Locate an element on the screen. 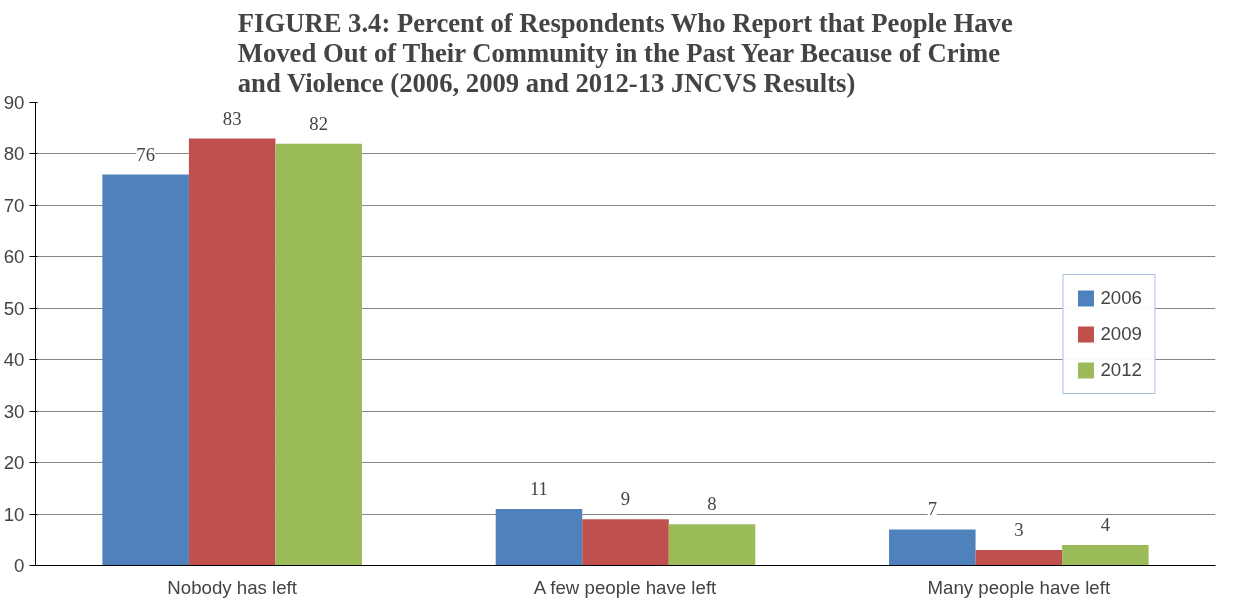 This screenshot has height=616, width=1240. data-label: 4 is located at coordinates (1105, 524).